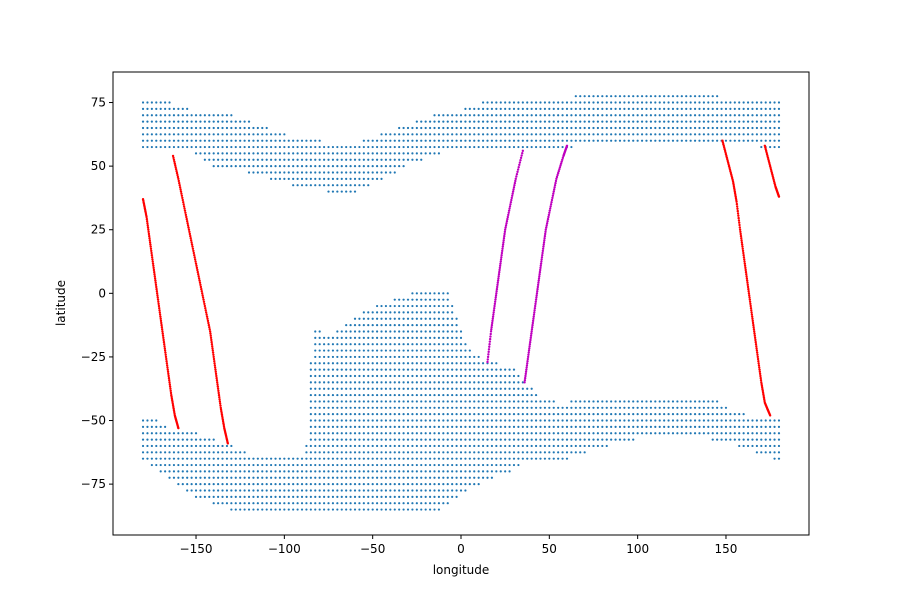 Image resolution: width=900 pixels, height=600 pixels. What do you see at coordinates (93, 357) in the screenshot?
I see `y-tick-label: −25` at bounding box center [93, 357].